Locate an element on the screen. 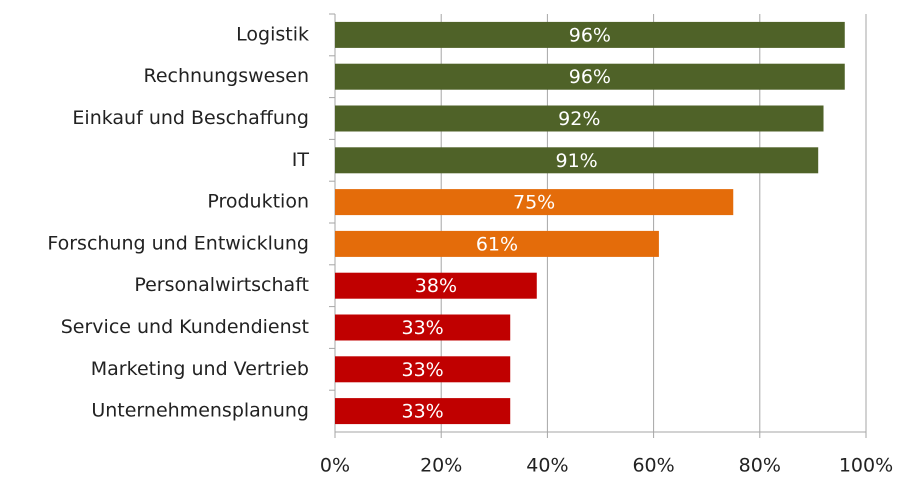 The width and height of the screenshot is (906, 478). x-tick-label: 60% is located at coordinates (653, 466).